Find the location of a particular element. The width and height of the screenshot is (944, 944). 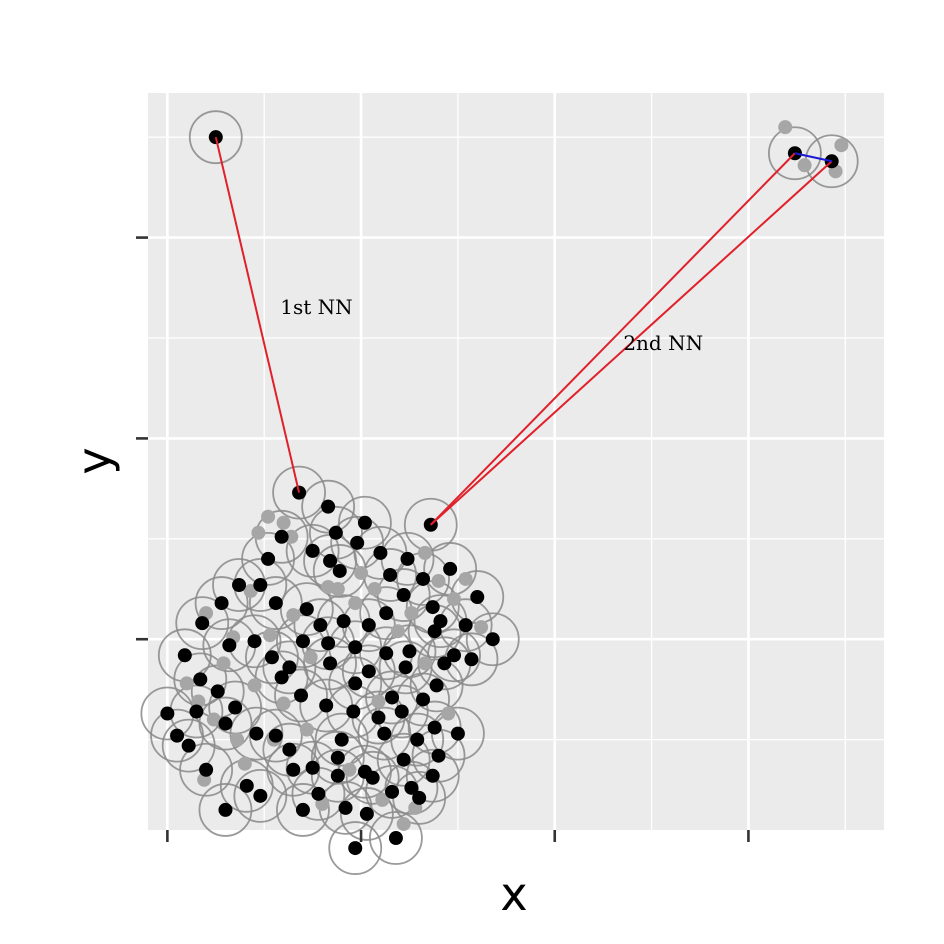

x-axis-title: x is located at coordinates (513, 894).